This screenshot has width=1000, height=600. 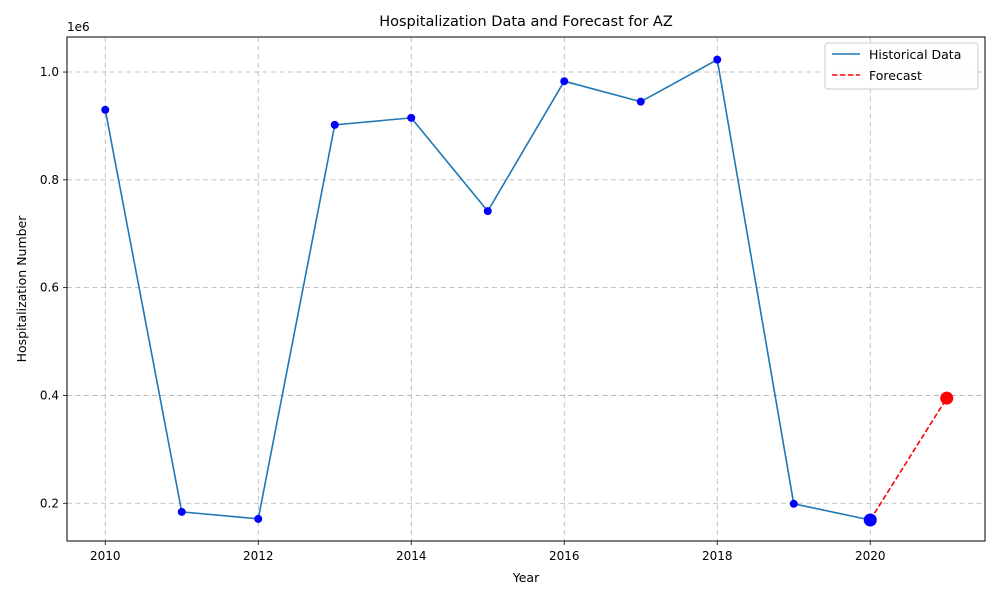 I want to click on x-tick-label: 2016, so click(x=564, y=556).